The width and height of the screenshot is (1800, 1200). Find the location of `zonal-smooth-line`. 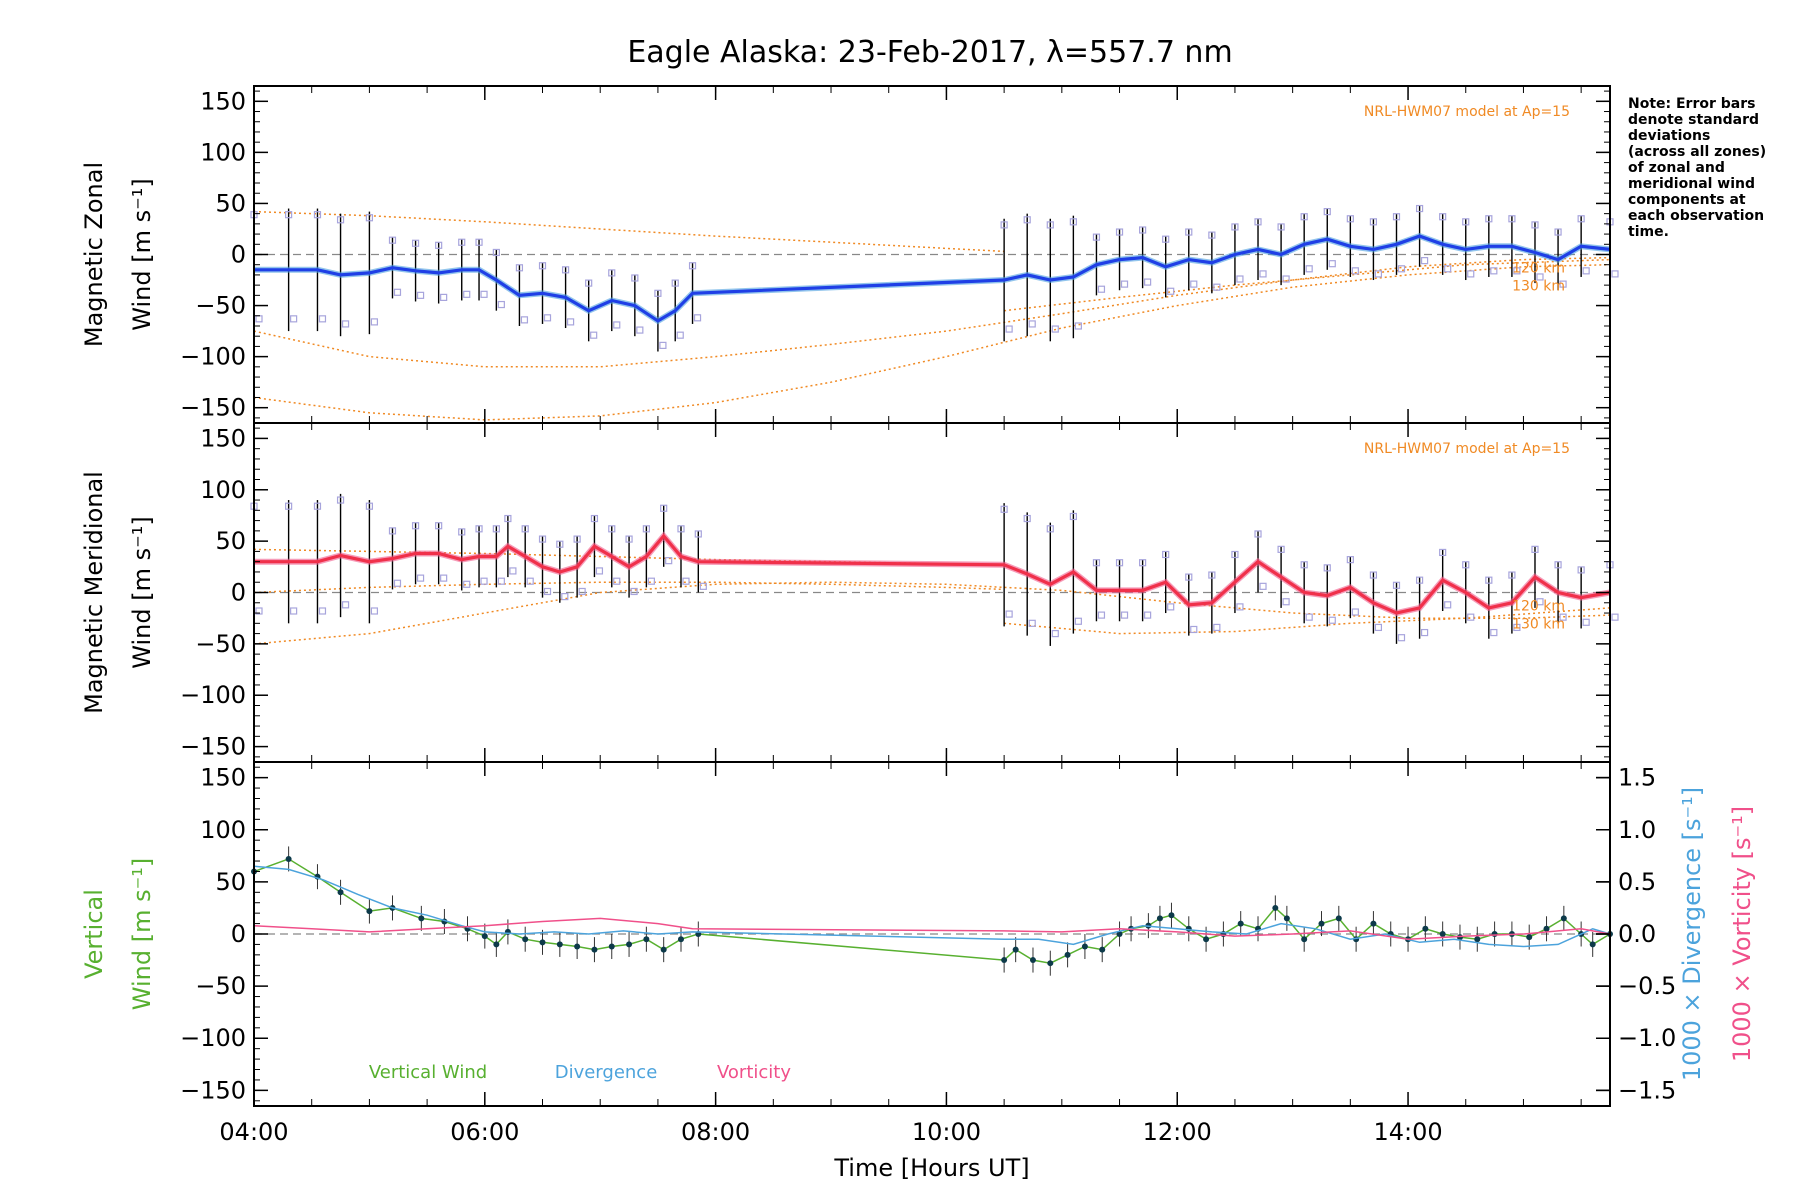

zonal-smooth-line is located at coordinates (932, 278).